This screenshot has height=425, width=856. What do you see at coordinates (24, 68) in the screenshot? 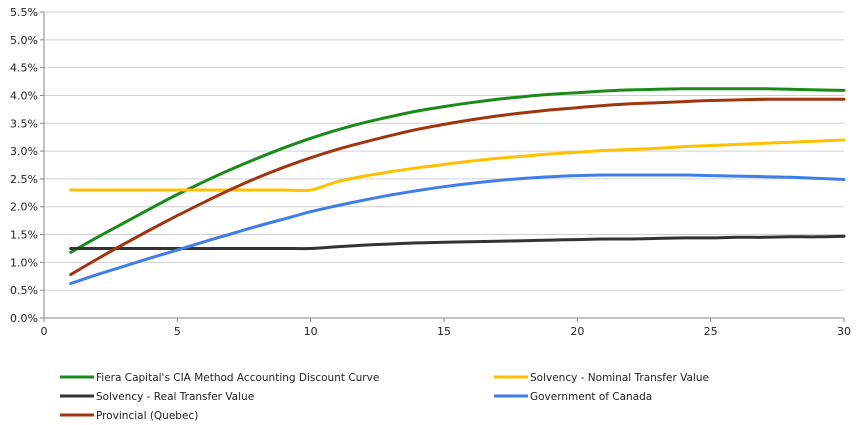
I see `y-tick-label: 4.5%` at bounding box center [24, 68].